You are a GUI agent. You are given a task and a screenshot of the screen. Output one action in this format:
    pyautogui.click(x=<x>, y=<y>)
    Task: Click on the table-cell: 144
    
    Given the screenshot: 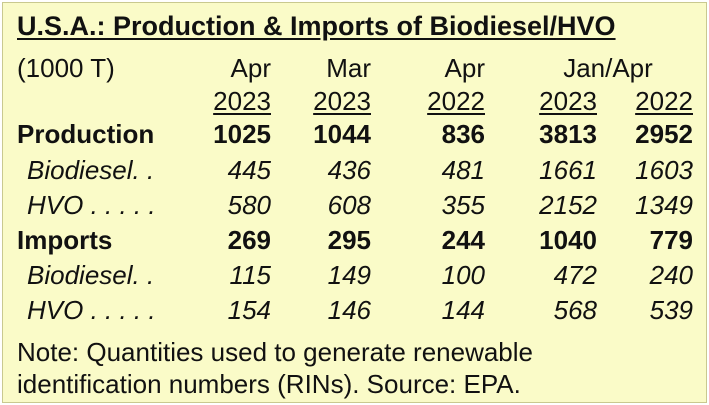 What is the action you would take?
    pyautogui.click(x=463, y=310)
    